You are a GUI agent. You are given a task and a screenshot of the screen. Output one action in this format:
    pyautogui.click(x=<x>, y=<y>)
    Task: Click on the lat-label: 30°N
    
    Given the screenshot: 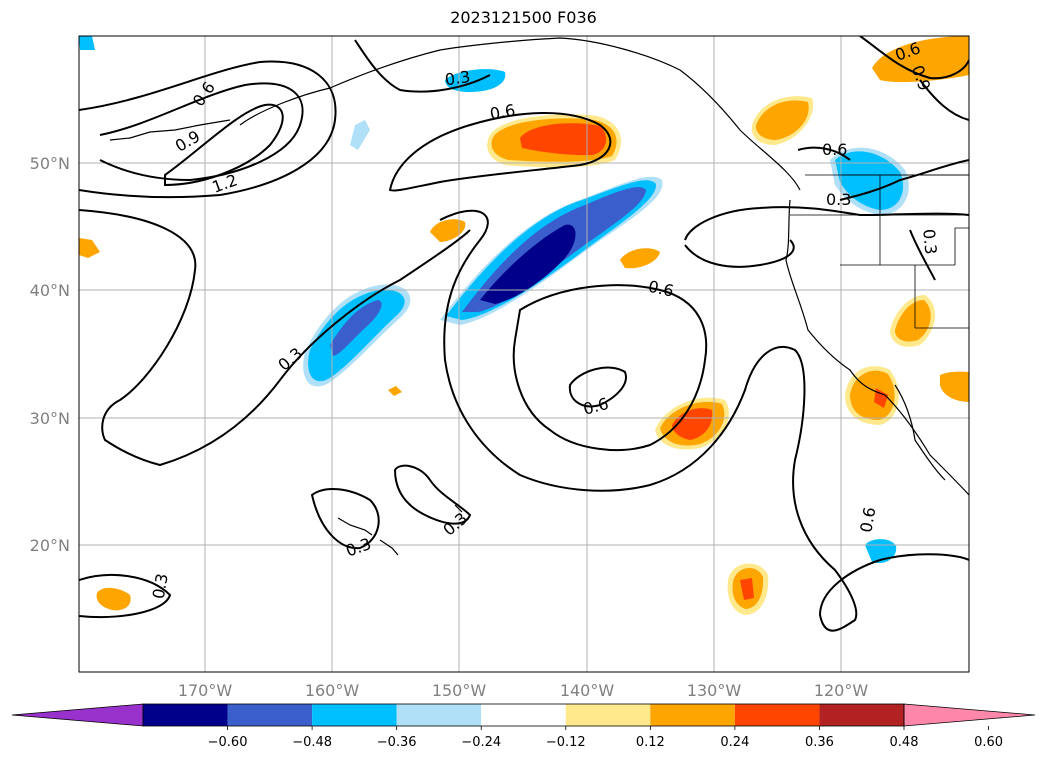 What is the action you would take?
    pyautogui.click(x=50, y=418)
    